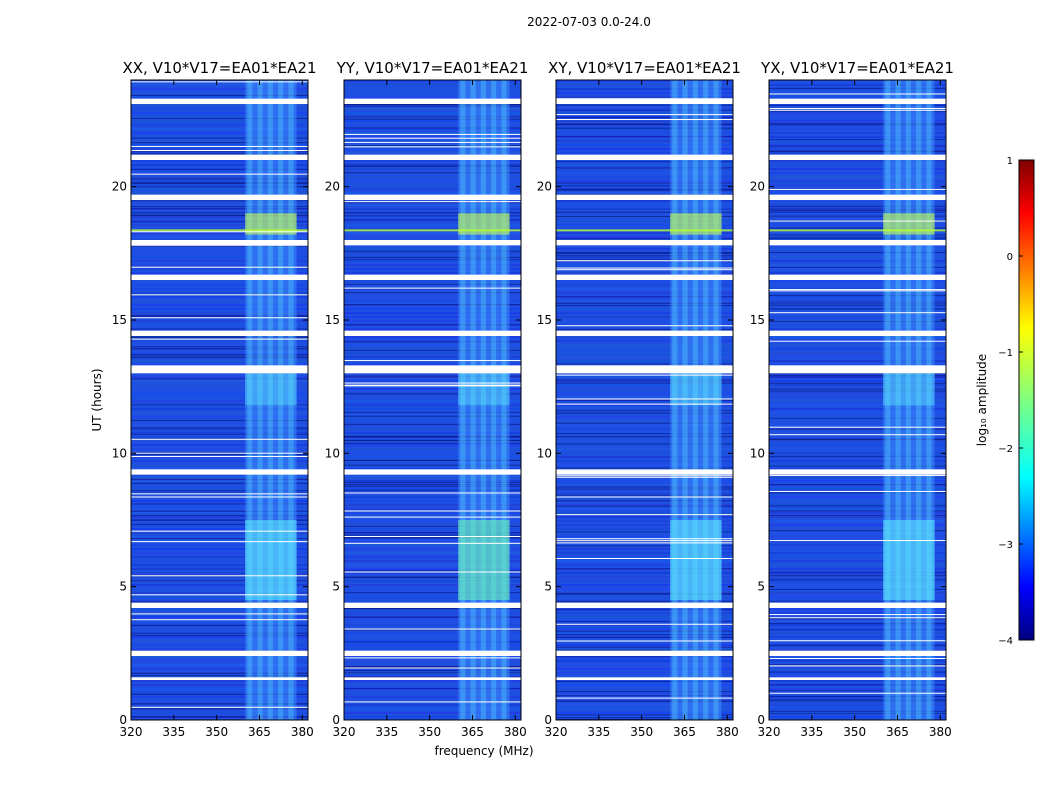 The width and height of the screenshot is (1050, 800). Describe the element at coordinates (644, 400) in the screenshot. I see `axes-frame` at that location.